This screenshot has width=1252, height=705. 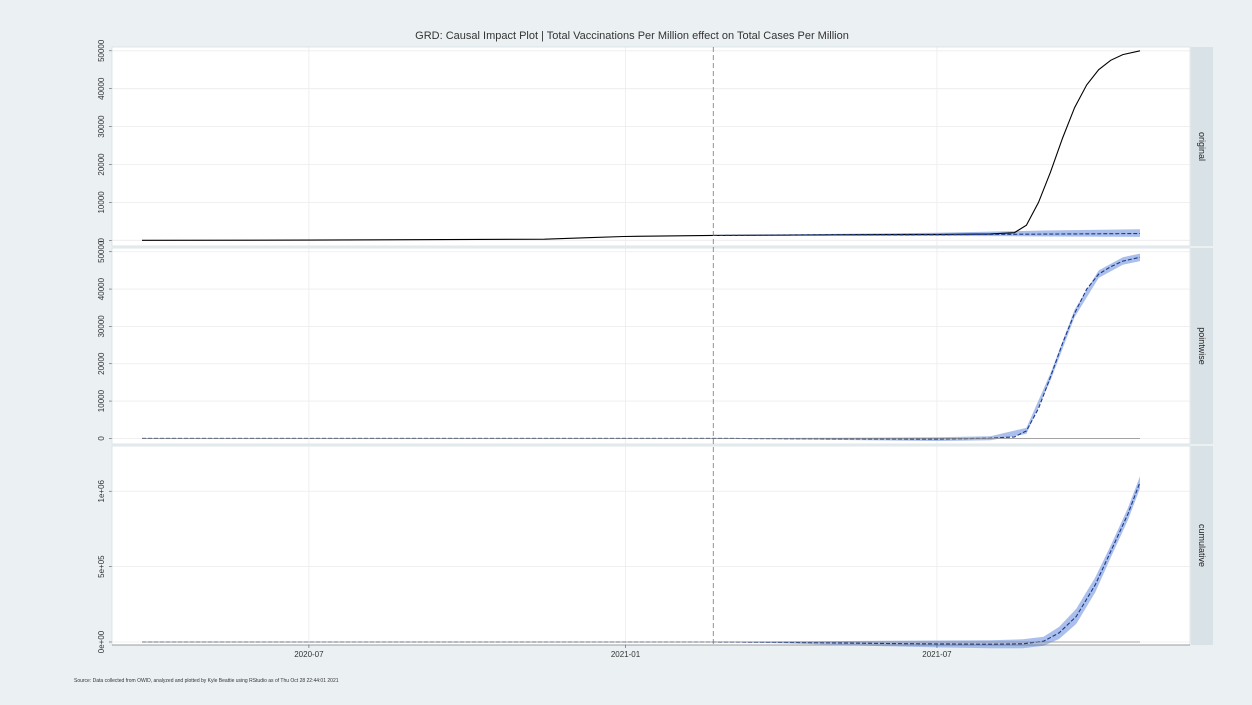 I want to click on x-tick-label: 2021-01, so click(x=626, y=654).